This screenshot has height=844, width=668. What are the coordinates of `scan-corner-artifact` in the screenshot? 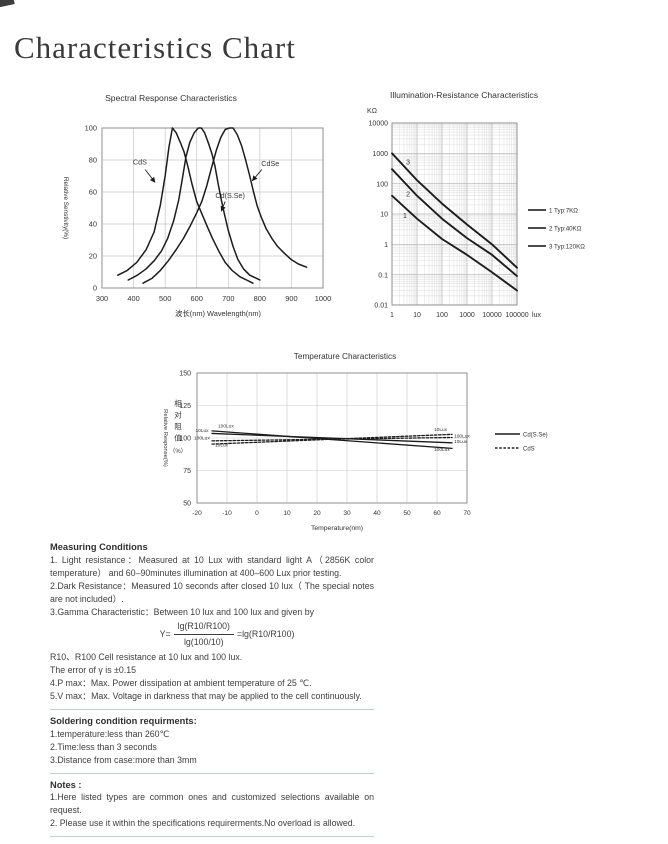 It's located at (7, 4).